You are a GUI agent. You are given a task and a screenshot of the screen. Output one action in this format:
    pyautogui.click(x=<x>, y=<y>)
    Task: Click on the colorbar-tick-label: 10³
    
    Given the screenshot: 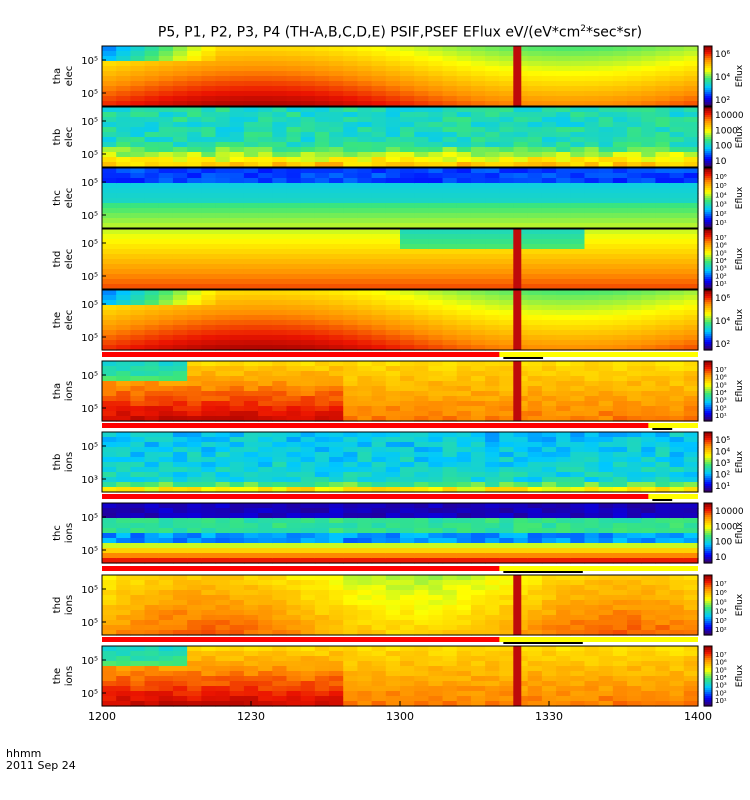 What is the action you would take?
    pyautogui.click(x=721, y=621)
    